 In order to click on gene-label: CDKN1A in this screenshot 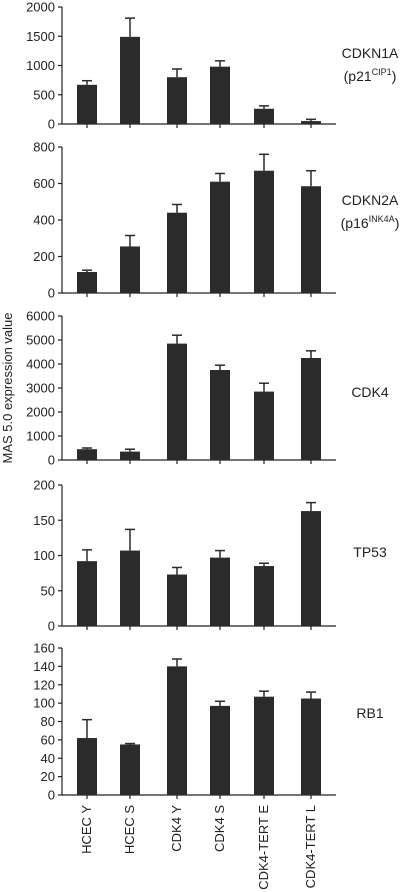, I will do `click(370, 53)`.